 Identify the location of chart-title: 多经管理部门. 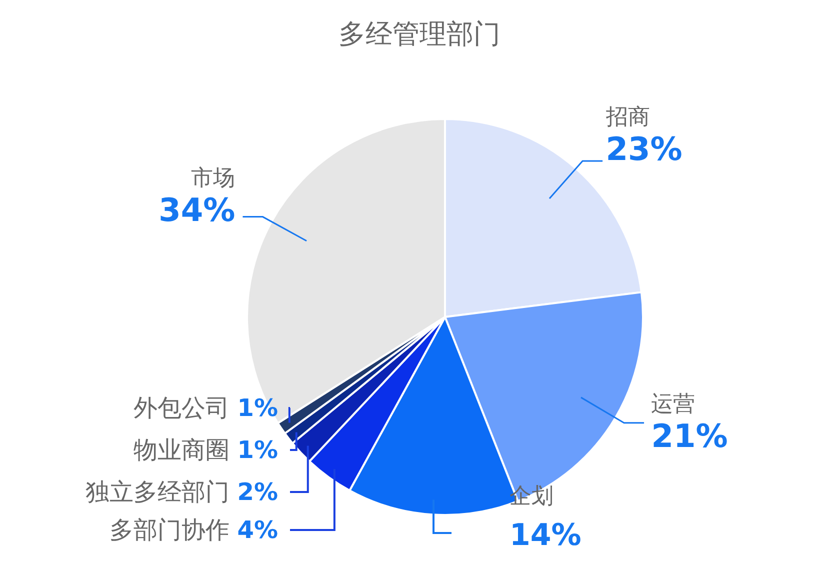
(420, 35).